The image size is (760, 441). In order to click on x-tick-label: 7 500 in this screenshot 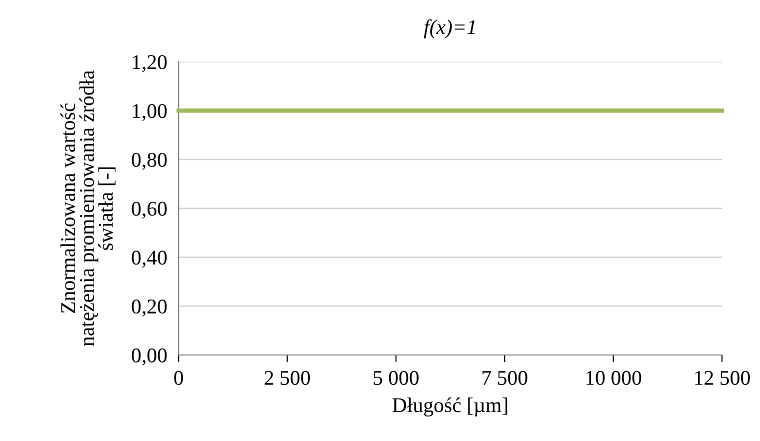, I will do `click(505, 377)`.